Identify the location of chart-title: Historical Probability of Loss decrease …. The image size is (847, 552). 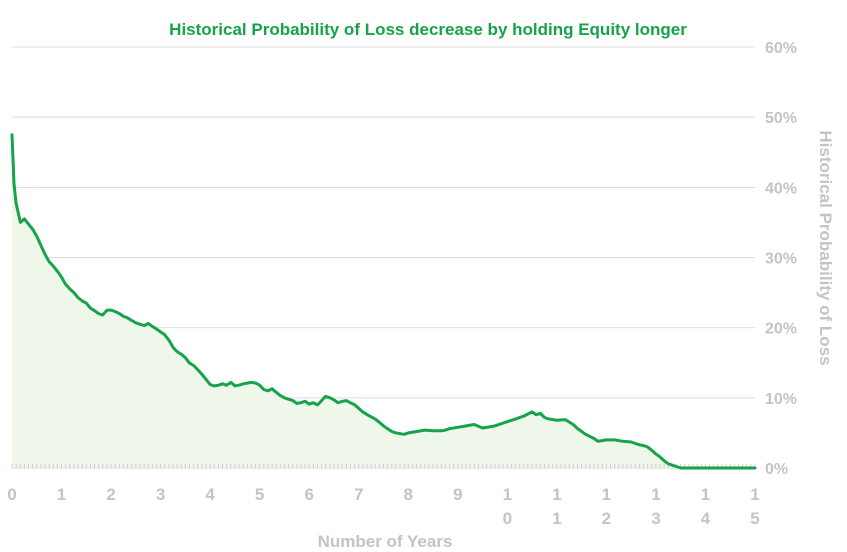
(428, 29).